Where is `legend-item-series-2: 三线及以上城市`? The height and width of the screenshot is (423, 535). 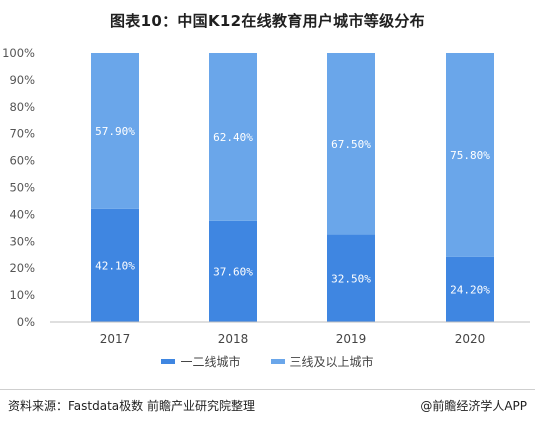
legend-item-series-2: 三线及以上城市 is located at coordinates (322, 361).